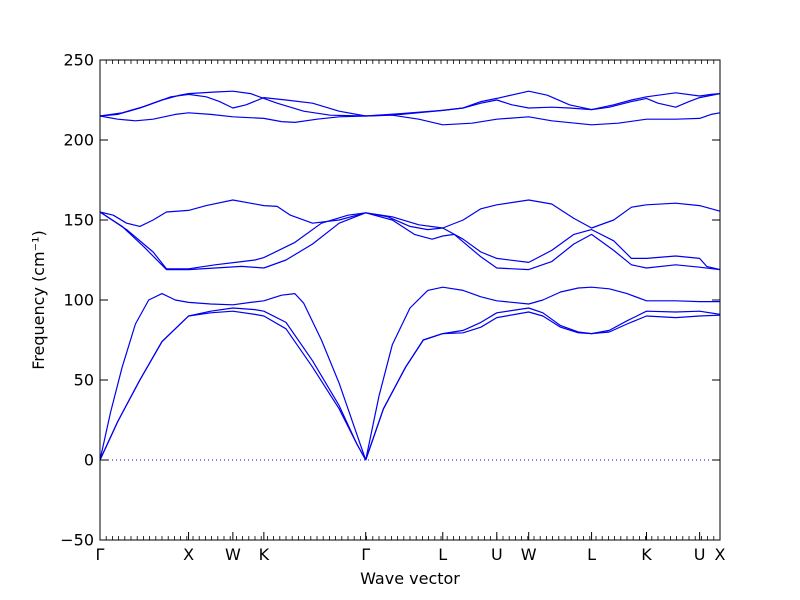  Describe the element at coordinates (78, 220) in the screenshot. I see `y-tick-label: 150` at that location.